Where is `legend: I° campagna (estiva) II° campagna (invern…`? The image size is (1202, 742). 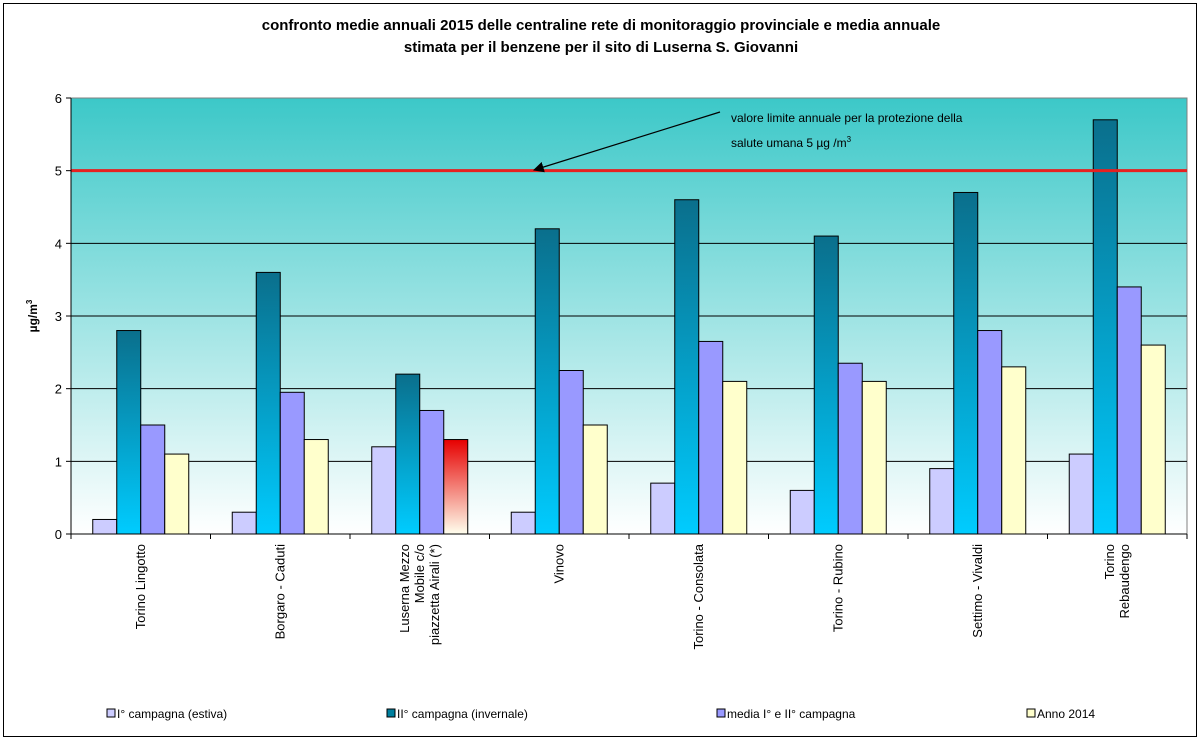
legend: I° campagna (estiva) II° campagna (invern… is located at coordinates (600, 714).